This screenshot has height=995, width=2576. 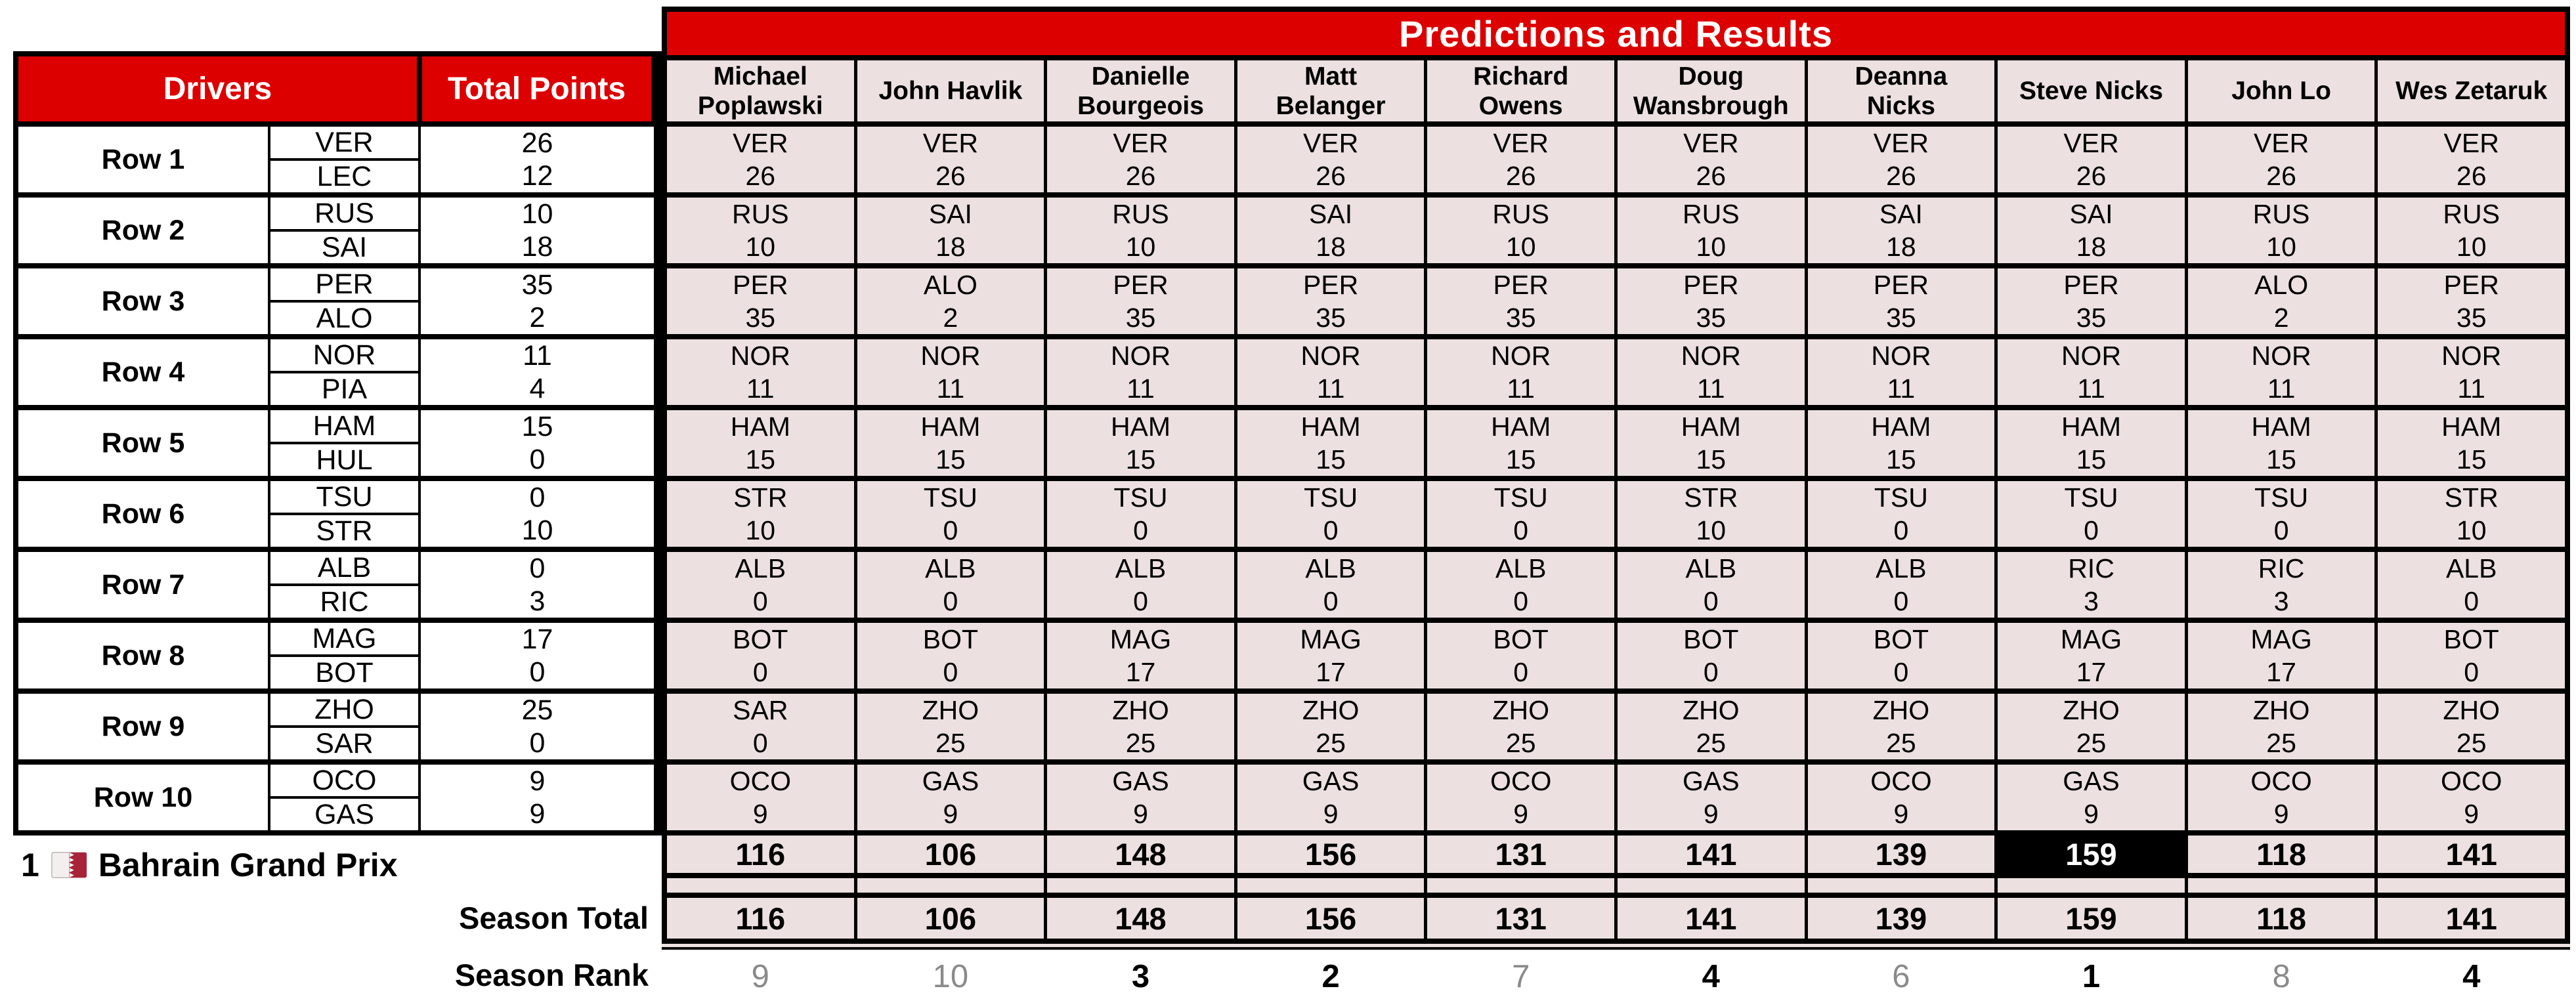 What do you see at coordinates (217, 88) in the screenshot?
I see `drivers-header-cell: Drivers` at bounding box center [217, 88].